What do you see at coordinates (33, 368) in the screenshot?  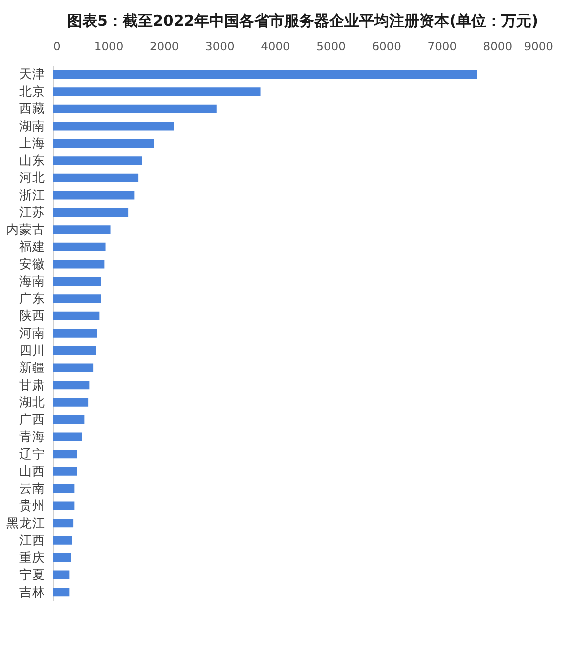 I see `y-tick-label: 新疆` at bounding box center [33, 368].